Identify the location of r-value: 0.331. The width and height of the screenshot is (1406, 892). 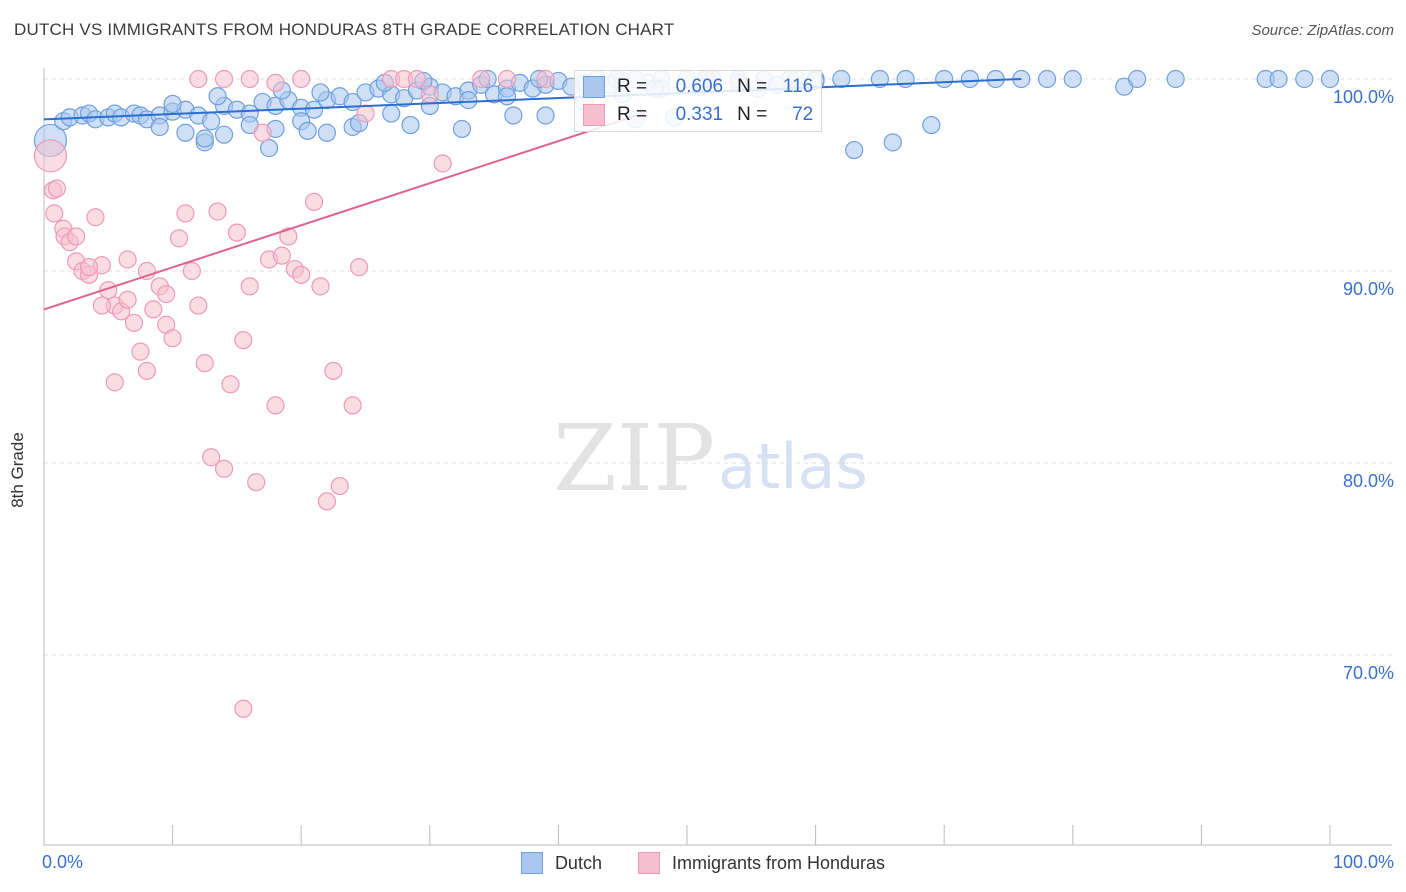
(699, 114).